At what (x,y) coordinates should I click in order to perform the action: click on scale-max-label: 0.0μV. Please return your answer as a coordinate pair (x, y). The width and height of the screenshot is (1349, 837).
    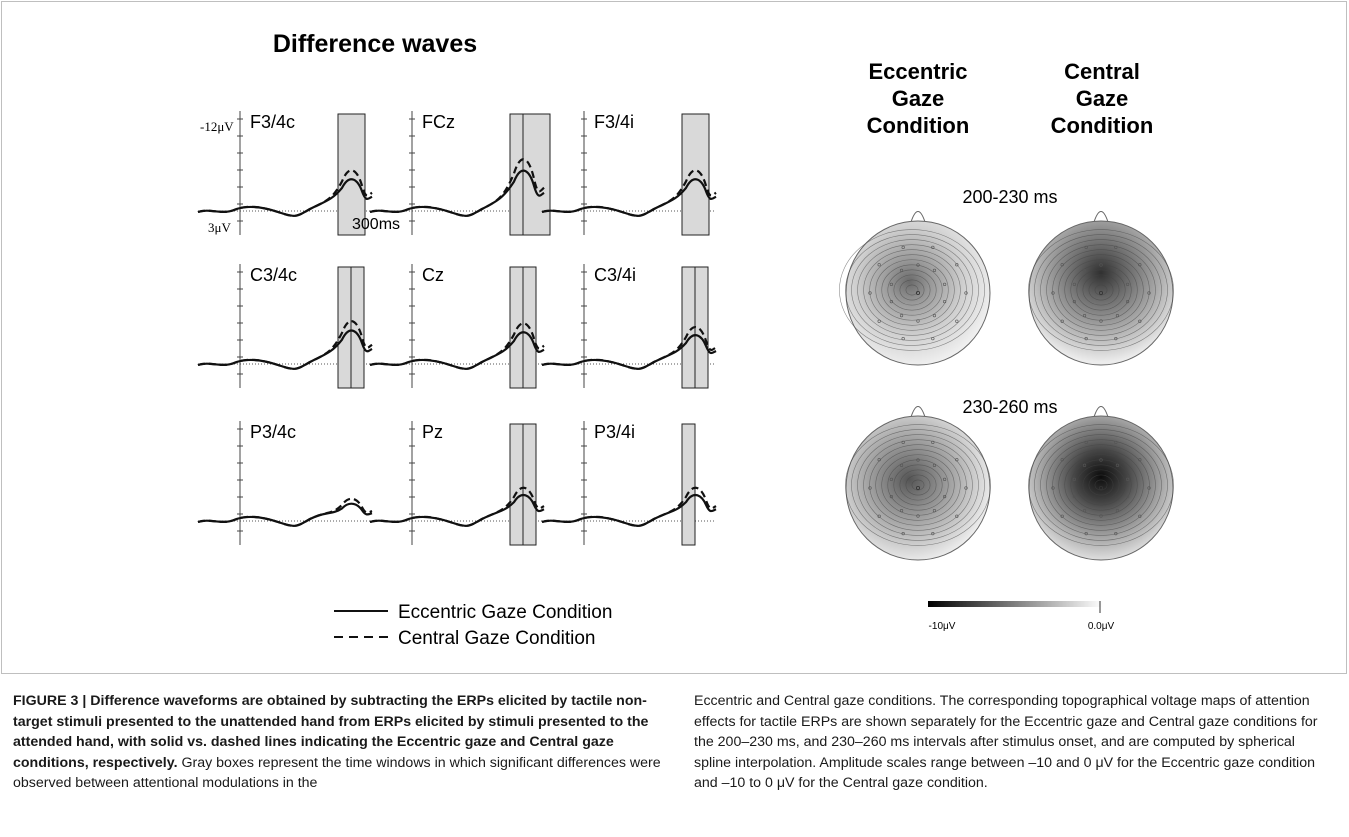
    Looking at the image, I should click on (1101, 626).